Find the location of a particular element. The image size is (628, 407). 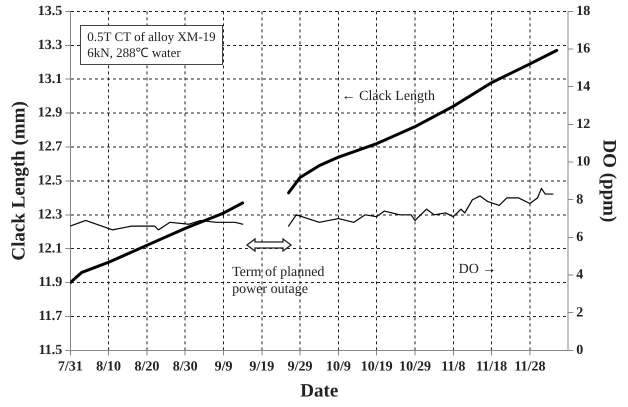

y2-tick-label: 12 is located at coordinates (583, 124).